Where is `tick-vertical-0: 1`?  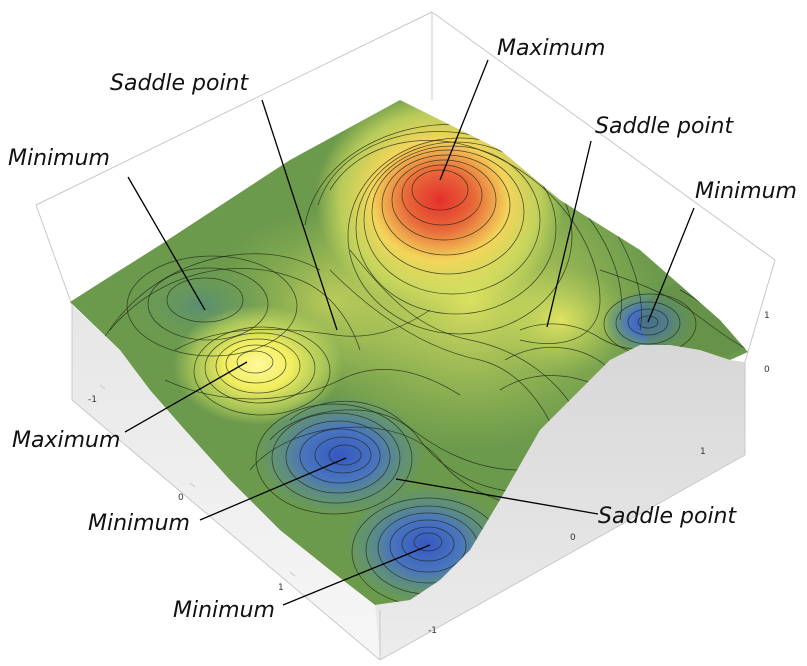
tick-vertical-0: 1 is located at coordinates (767, 316).